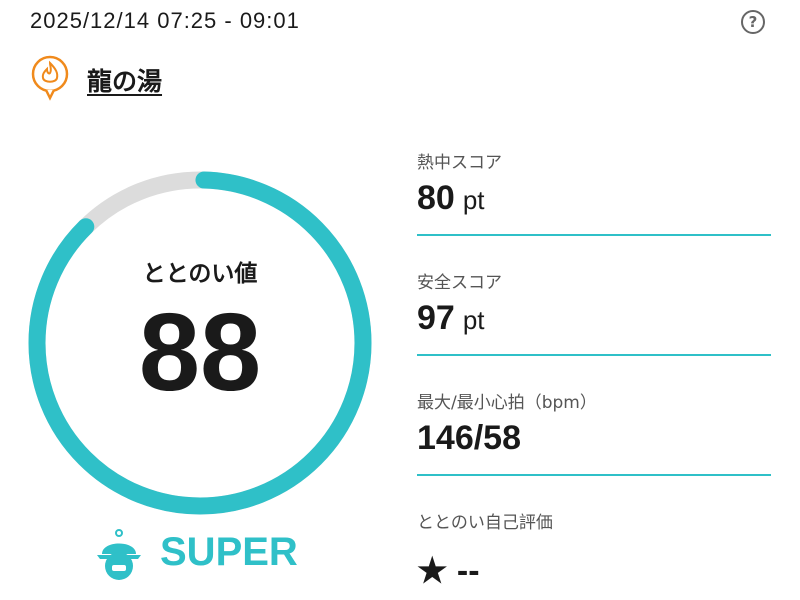 The width and height of the screenshot is (800, 600). I want to click on help-icon: ?, so click(753, 22).